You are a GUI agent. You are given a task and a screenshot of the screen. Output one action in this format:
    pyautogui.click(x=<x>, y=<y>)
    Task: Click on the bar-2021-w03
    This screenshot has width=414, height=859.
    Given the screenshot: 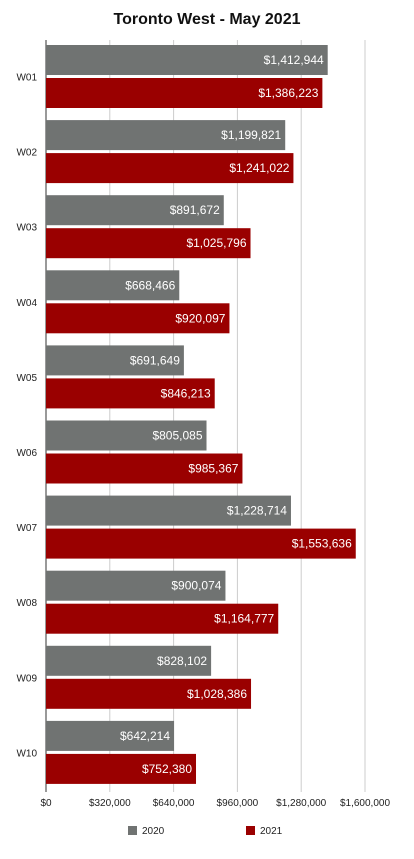 What is the action you would take?
    pyautogui.click(x=148, y=243)
    